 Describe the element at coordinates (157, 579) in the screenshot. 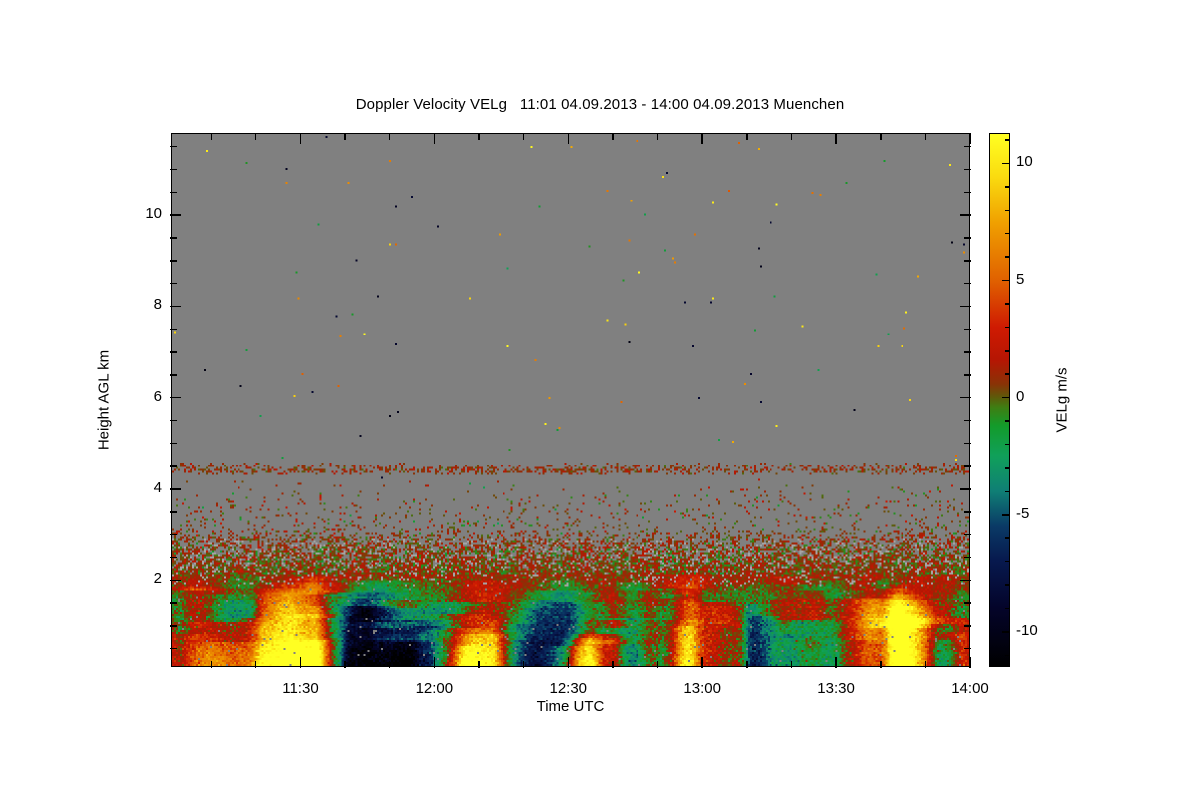

I see `y-tick-label: 2` at that location.